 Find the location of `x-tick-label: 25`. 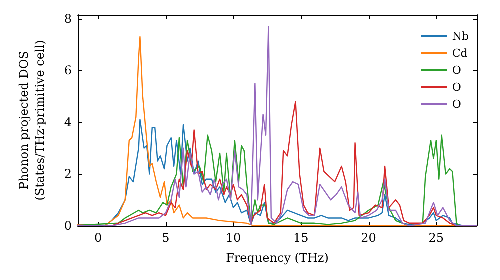

x-tick-label: 25 is located at coordinates (436, 238).